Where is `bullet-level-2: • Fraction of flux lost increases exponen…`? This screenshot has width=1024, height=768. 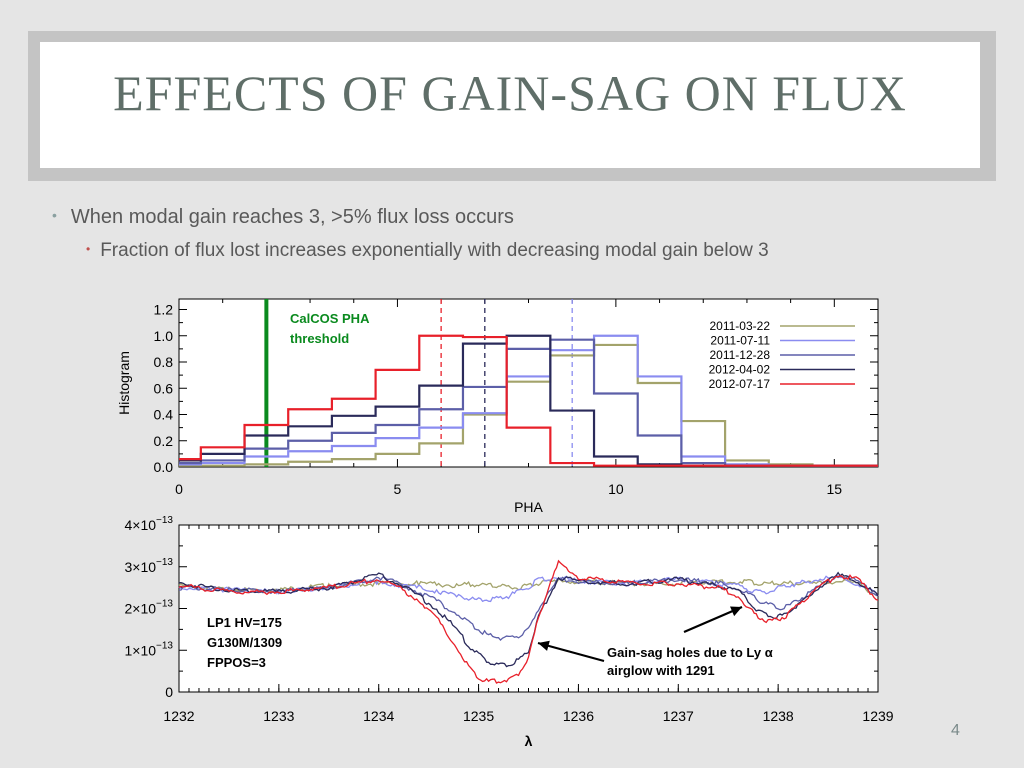 bullet-level-2: • Fraction of flux lost increases exponen… is located at coordinates (427, 251).